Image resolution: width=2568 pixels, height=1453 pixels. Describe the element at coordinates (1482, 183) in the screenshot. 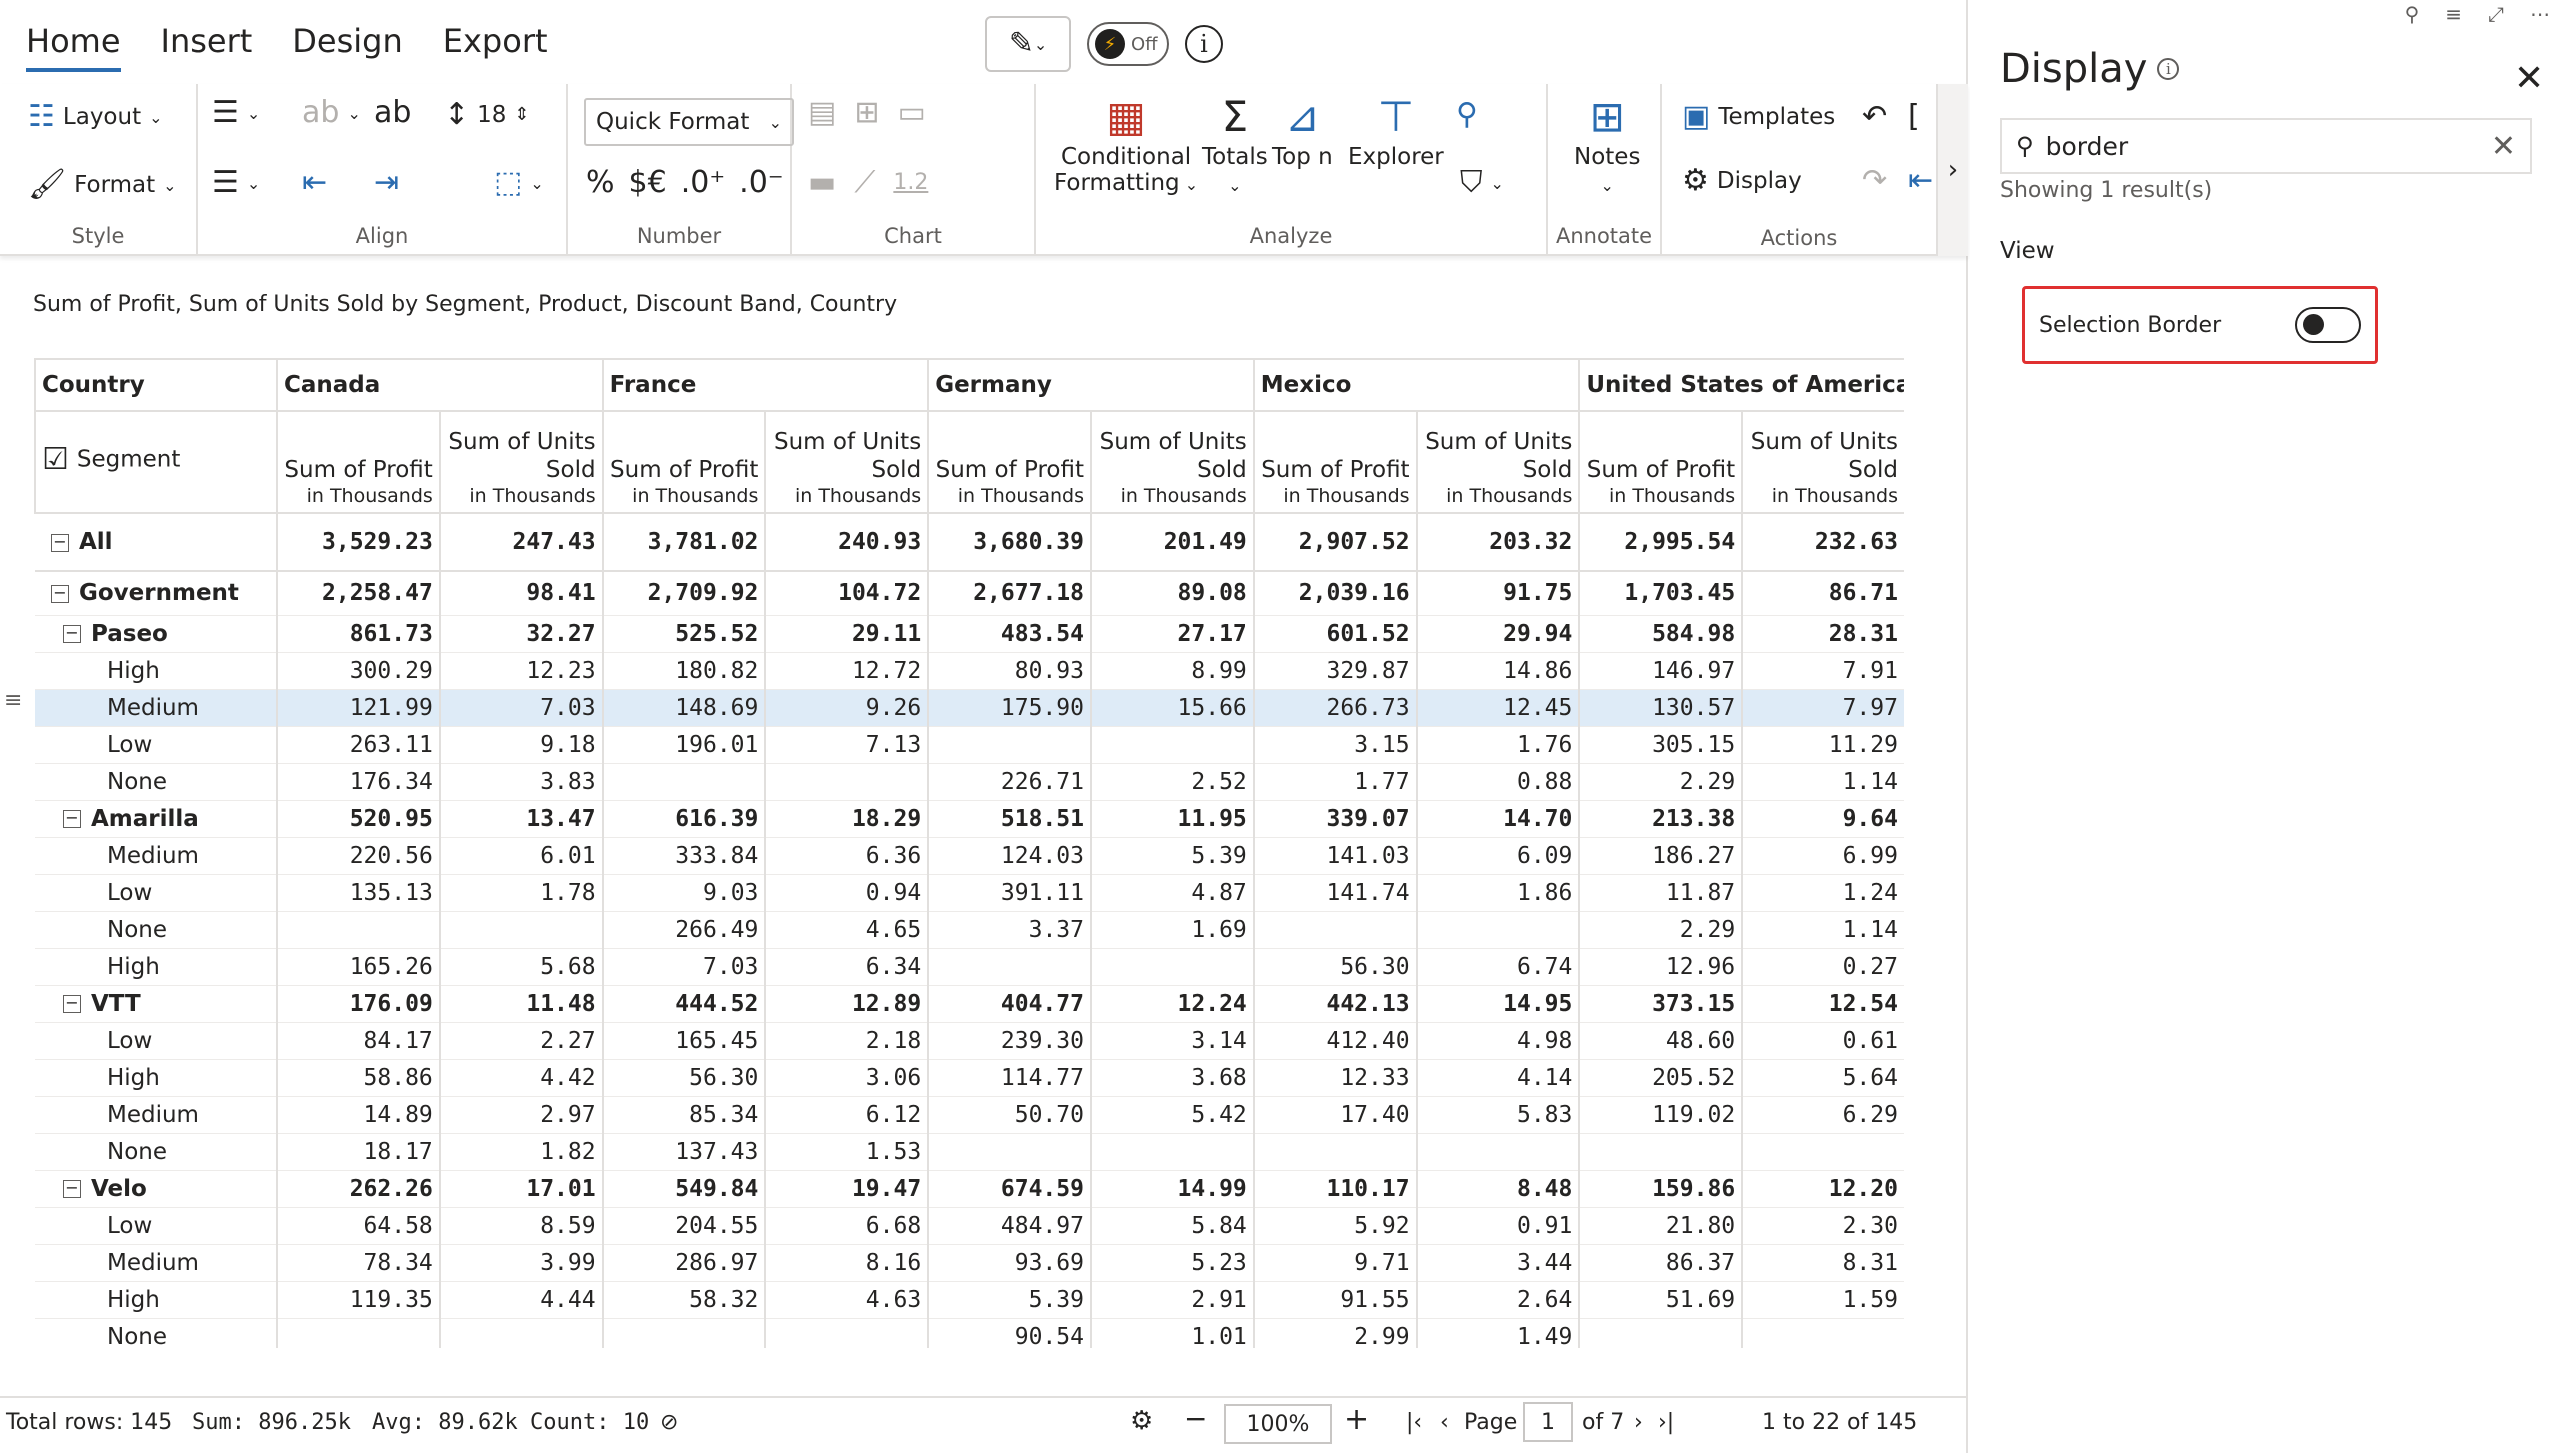

I see `filter-button: ⛉ ⌄` at that location.